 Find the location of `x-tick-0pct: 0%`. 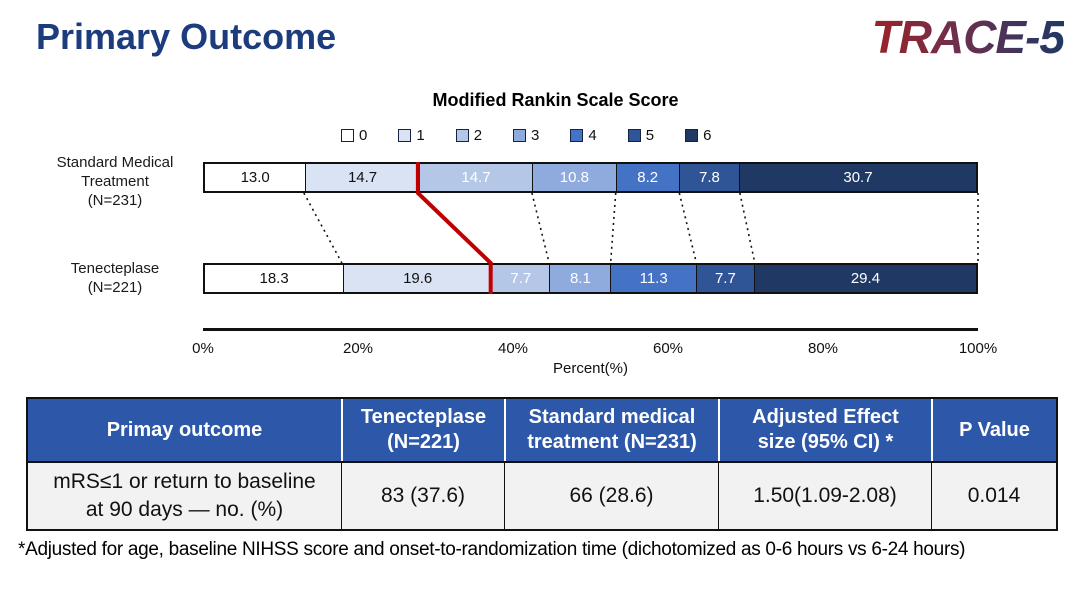

x-tick-0pct: 0% is located at coordinates (203, 348).